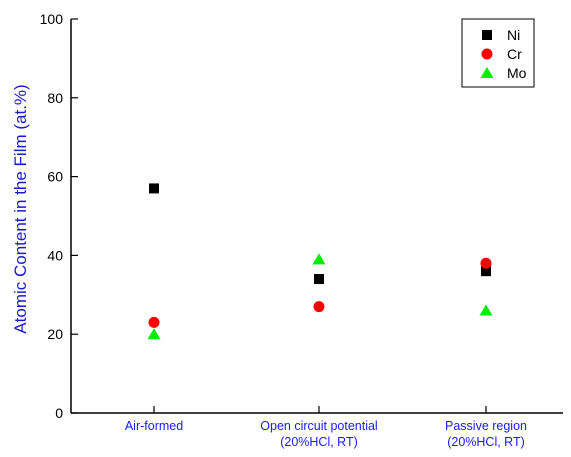 This screenshot has width=571, height=457. What do you see at coordinates (52, 19) in the screenshot?
I see `y-tick-label: 100` at bounding box center [52, 19].